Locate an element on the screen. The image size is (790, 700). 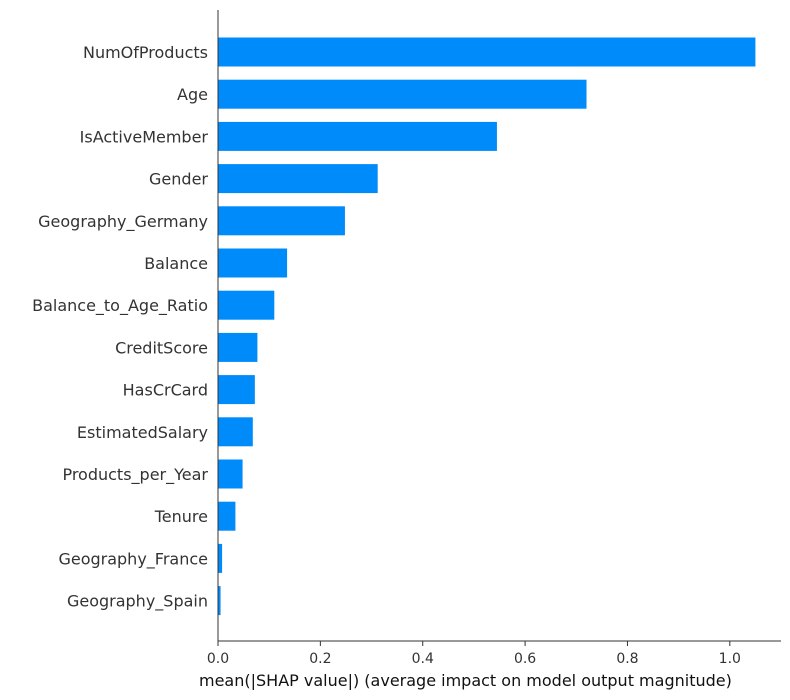
bar-Geography_Germany is located at coordinates (281, 221).